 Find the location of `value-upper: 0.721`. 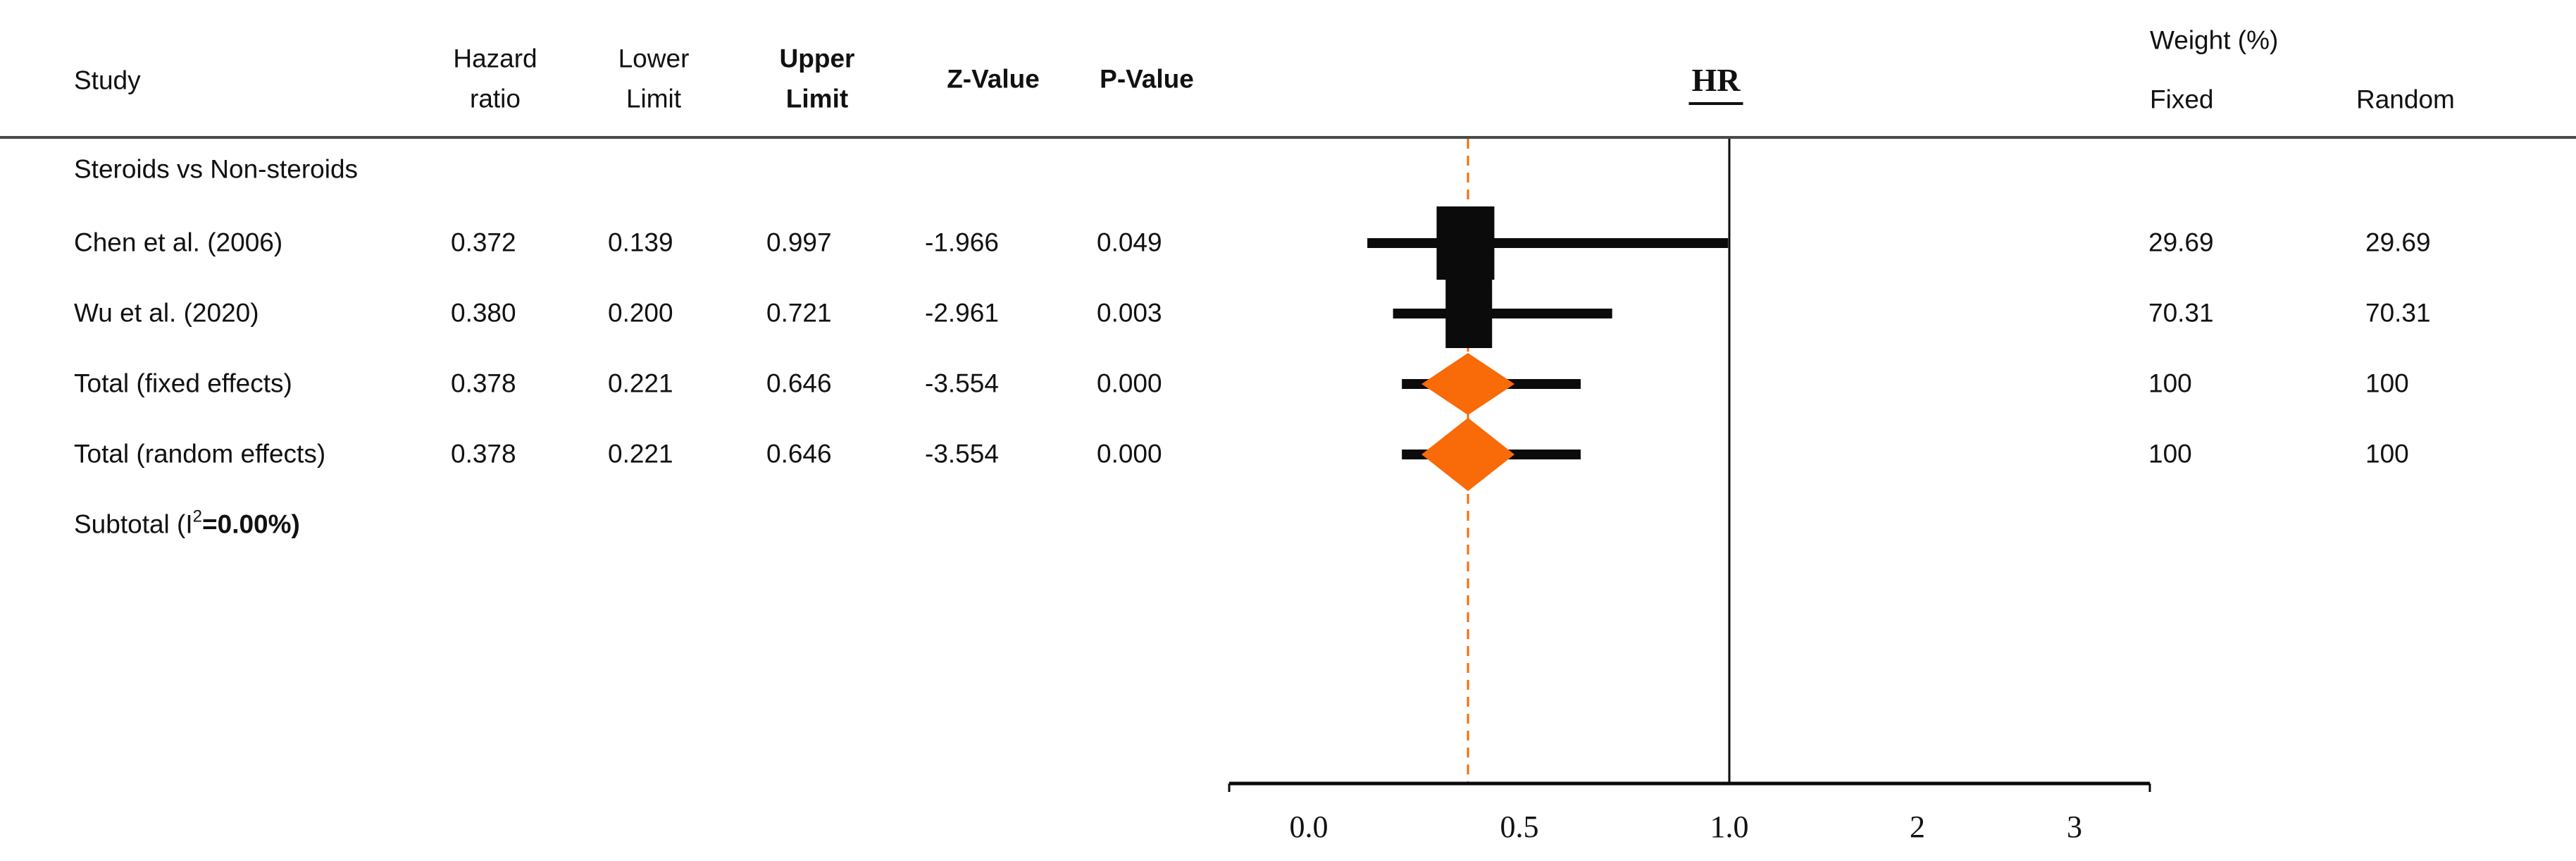

value-upper: 0.721 is located at coordinates (799, 313).